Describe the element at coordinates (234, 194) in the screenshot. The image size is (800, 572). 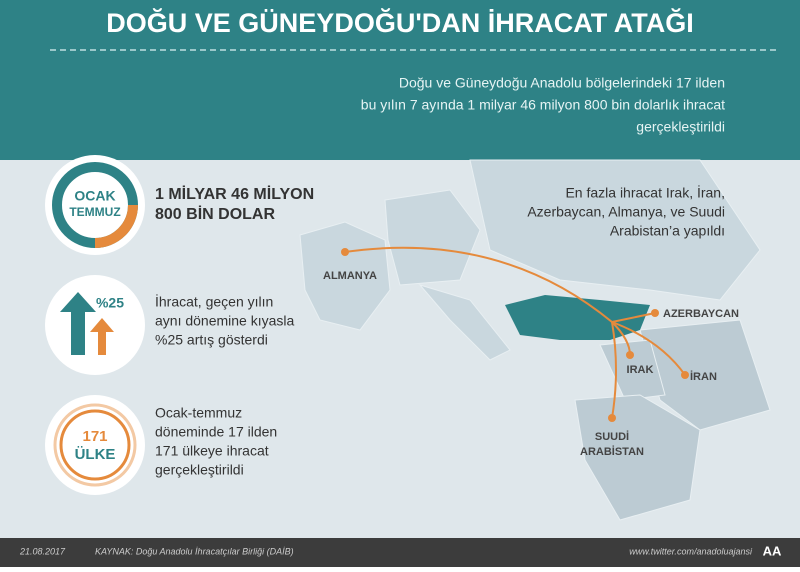
I see `stat-text: 1 MİLYAR 46 MİLYON` at that location.